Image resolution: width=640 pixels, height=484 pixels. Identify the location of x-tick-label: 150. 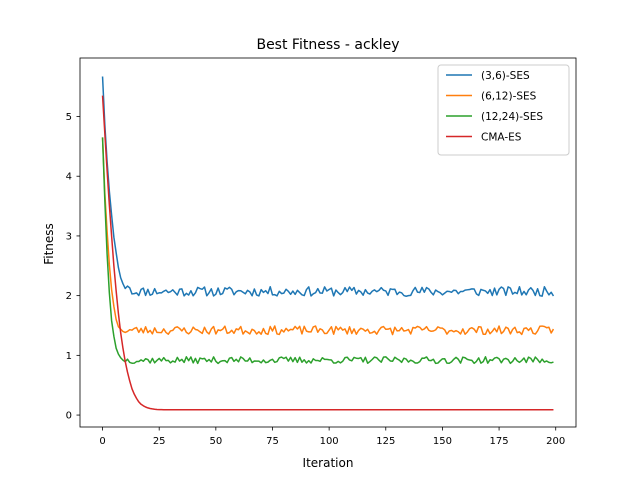
(442, 441).